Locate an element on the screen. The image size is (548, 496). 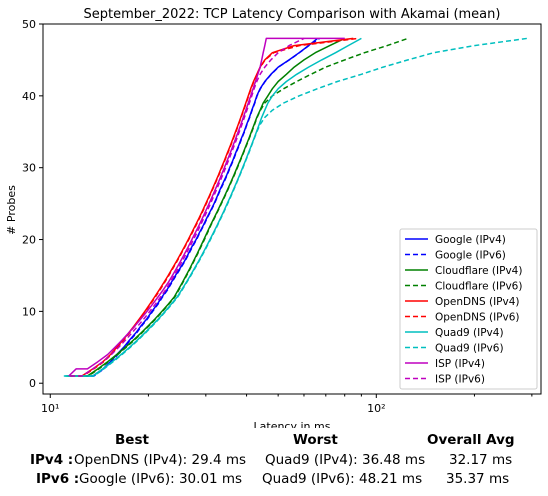
x-tick-label-1: 10² is located at coordinates (376, 408).